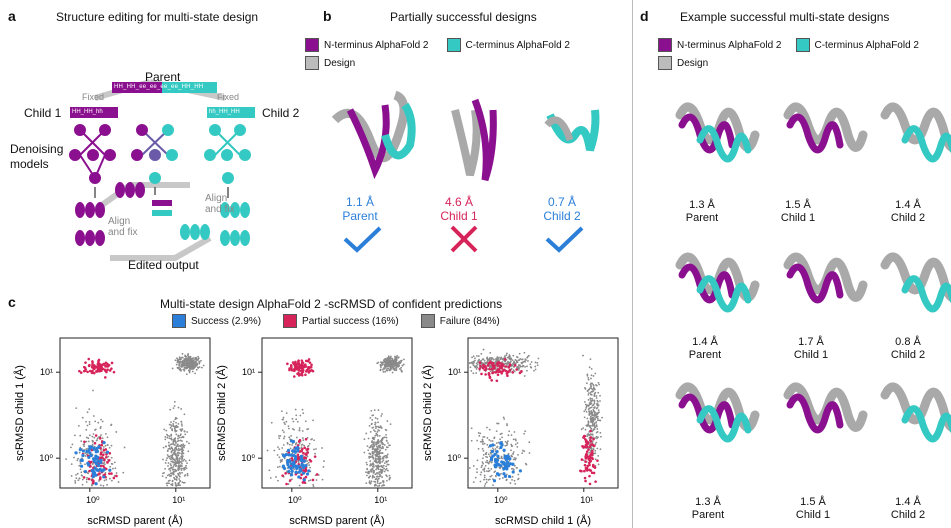  I want to click on b-name-2: Child 2, so click(562, 216).